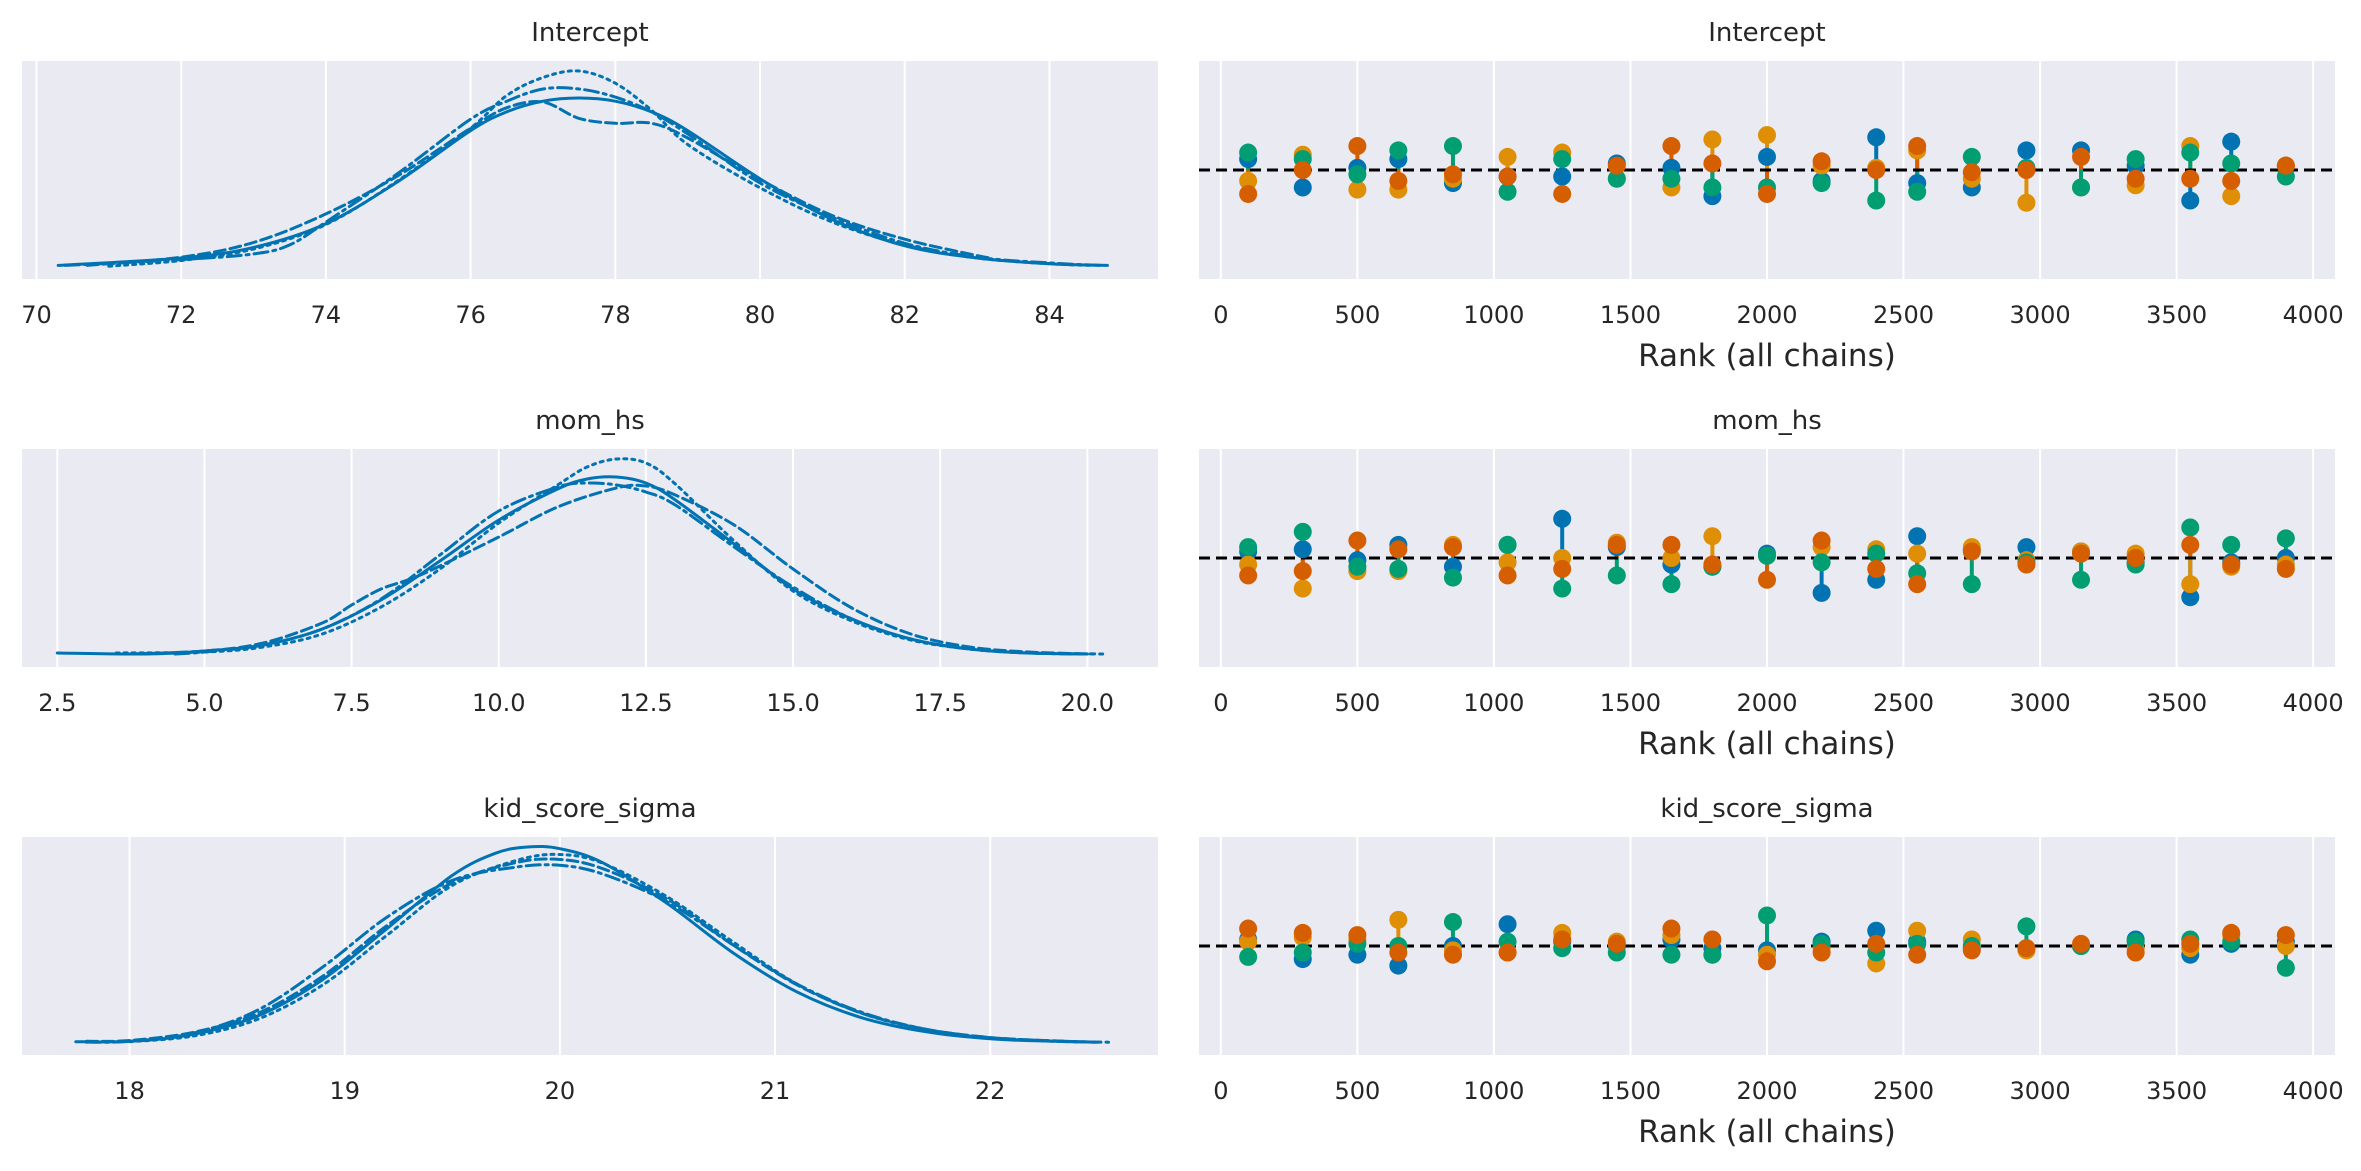 Image resolution: width=2361 pixels, height=1171 pixels. What do you see at coordinates (2040, 315) in the screenshot?
I see `chart-2-xtick-label: 3000` at bounding box center [2040, 315].